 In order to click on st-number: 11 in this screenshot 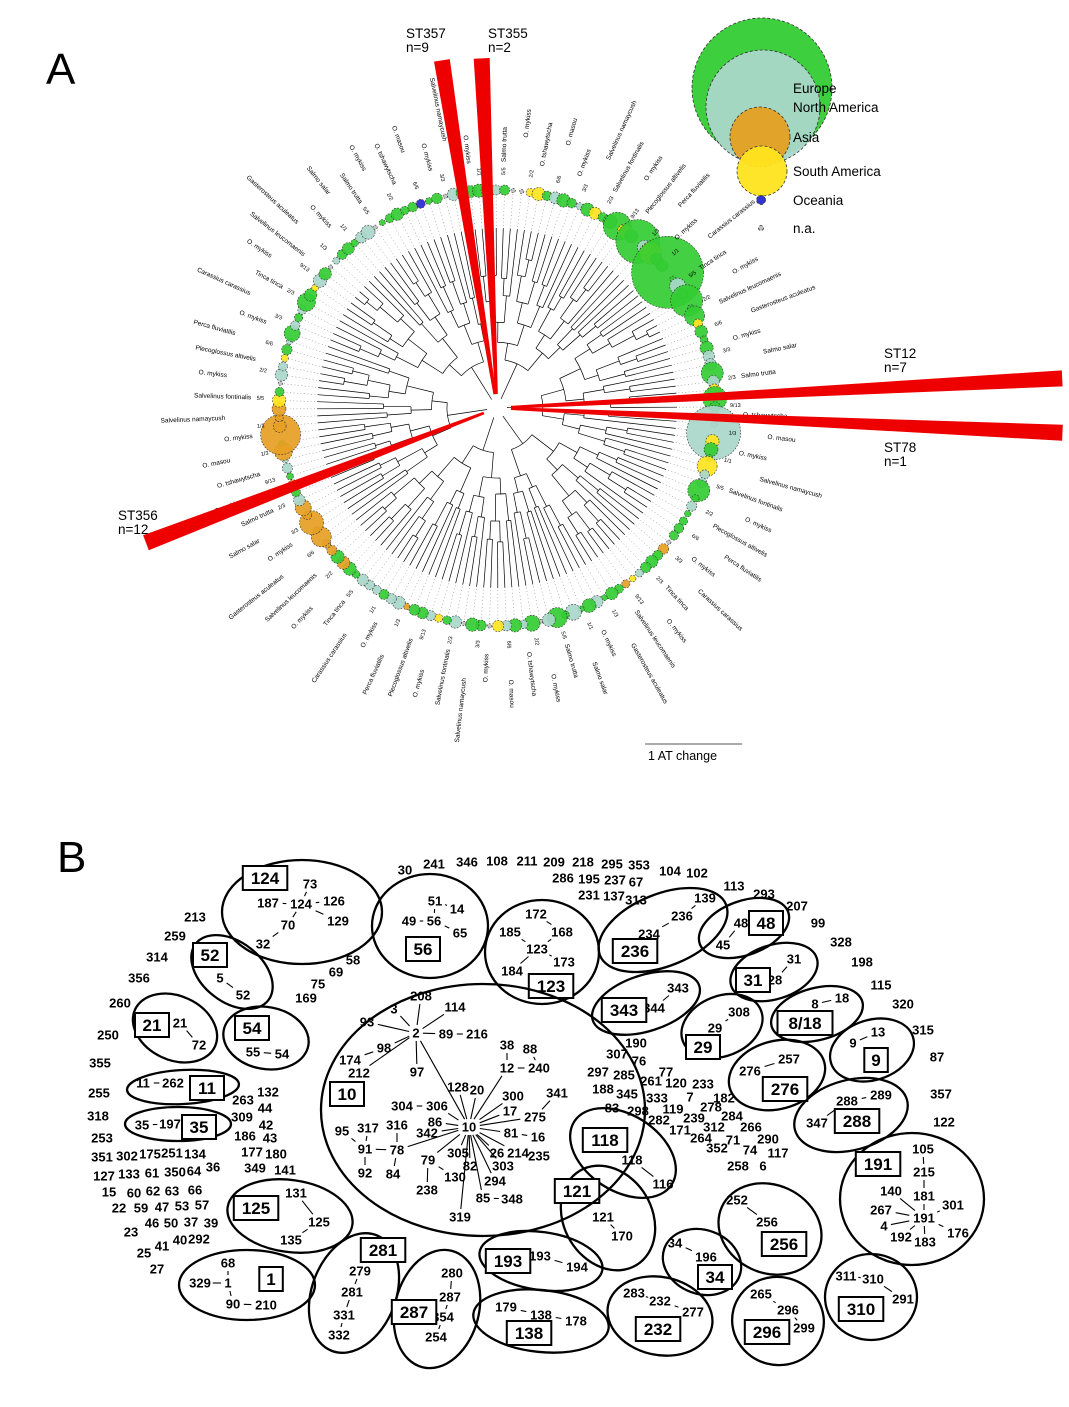, I will do `click(143, 1083)`.